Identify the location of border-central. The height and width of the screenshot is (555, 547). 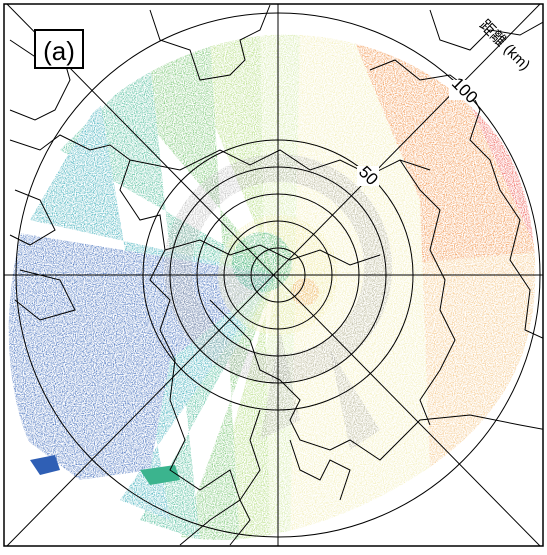
(280, 162).